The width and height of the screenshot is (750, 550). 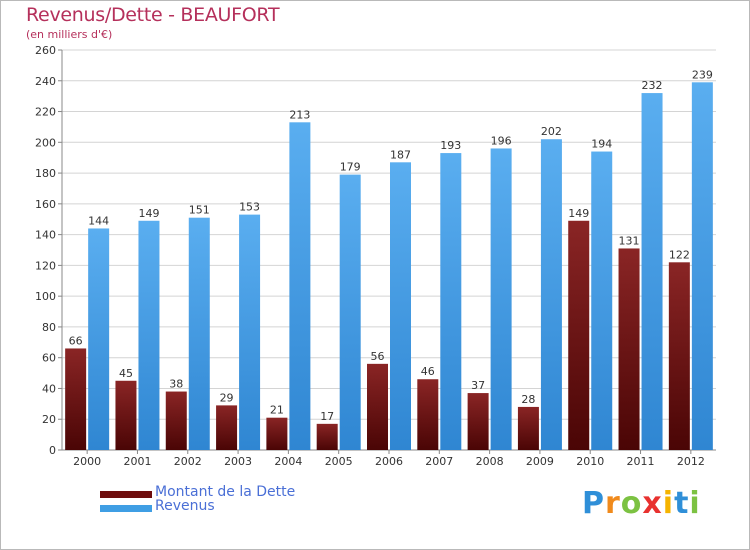 What do you see at coordinates (249, 207) in the screenshot?
I see `data-label-revenus: 153` at bounding box center [249, 207].